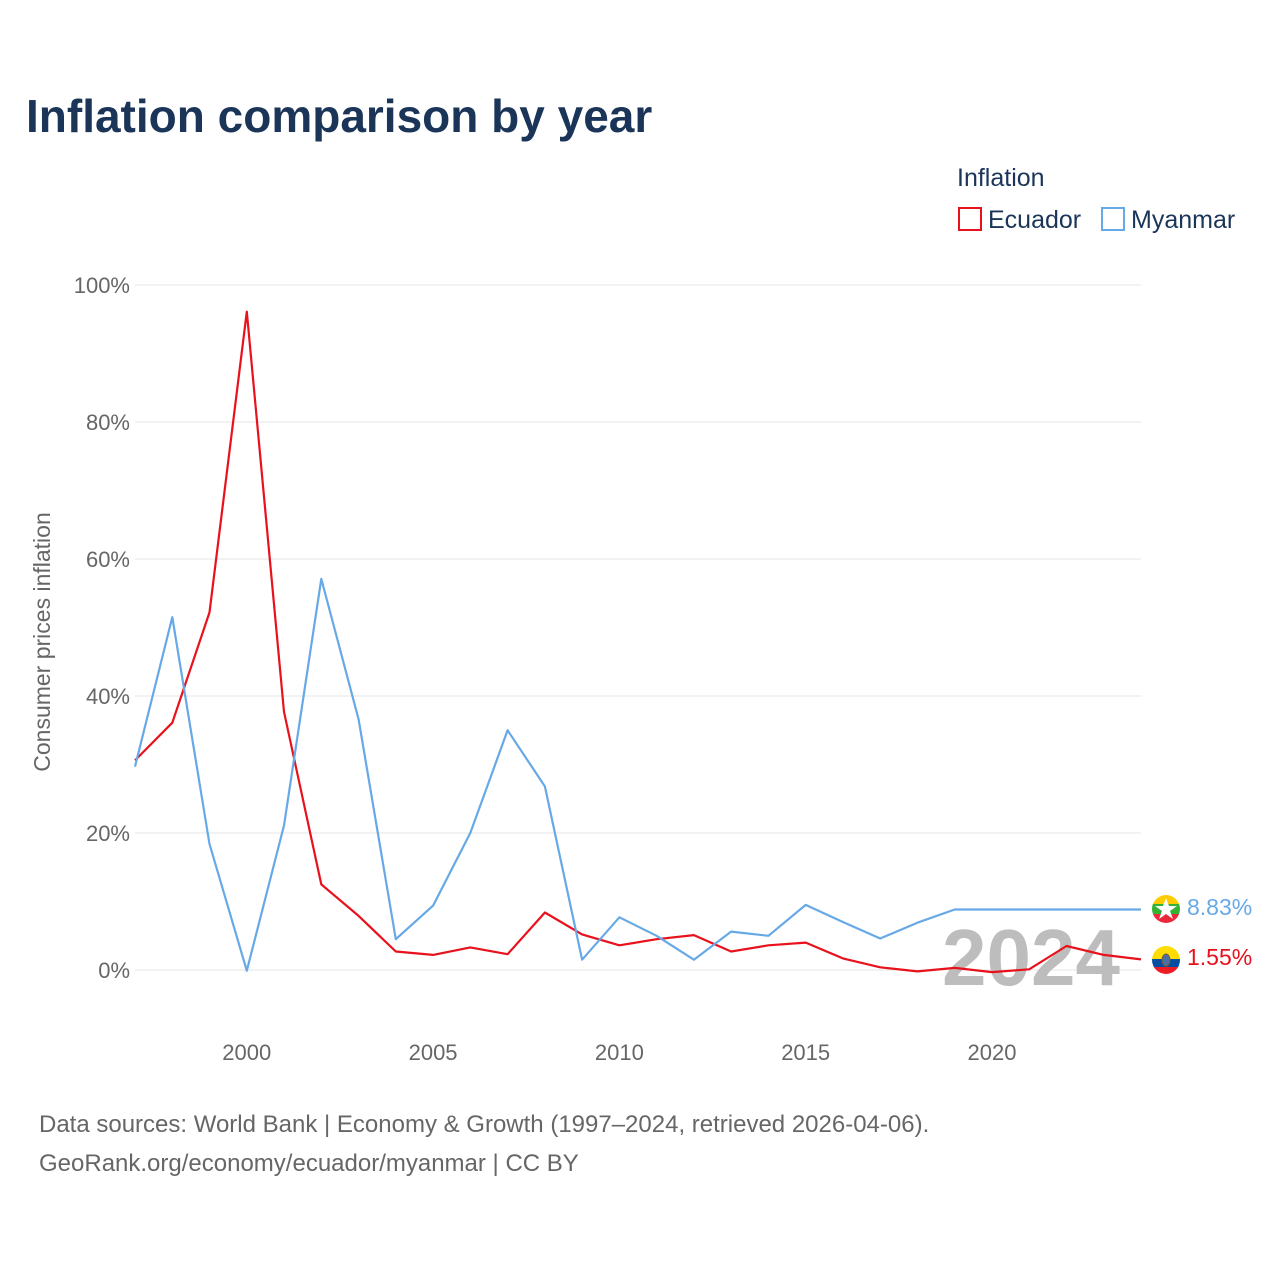 The width and height of the screenshot is (1280, 1280). I want to click on legend-label-ecuador: Ecuador, so click(1034, 220).